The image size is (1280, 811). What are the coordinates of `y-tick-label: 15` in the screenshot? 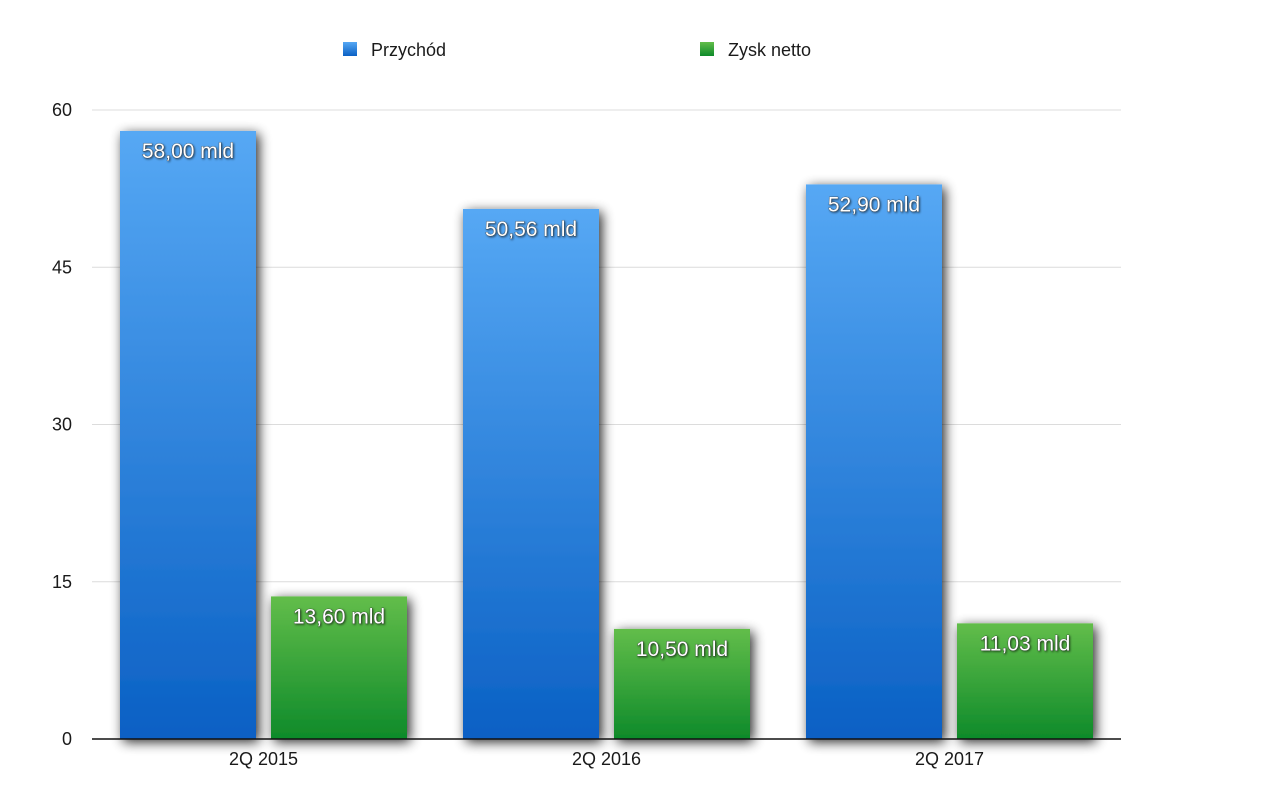 It's located at (62, 582).